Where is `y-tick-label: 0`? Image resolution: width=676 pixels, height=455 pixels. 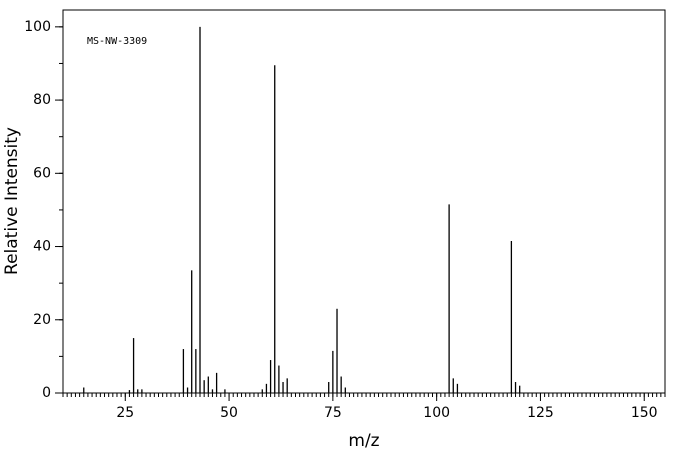
y-tick-label: 0 is located at coordinates (46, 393).